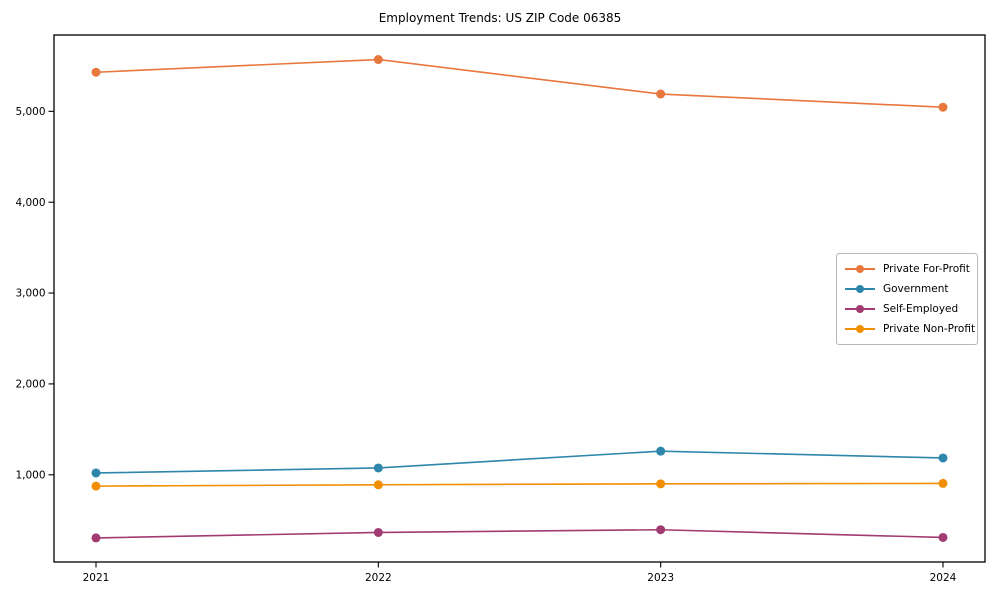  I want to click on y-tick-label: 2,000, so click(30, 385).